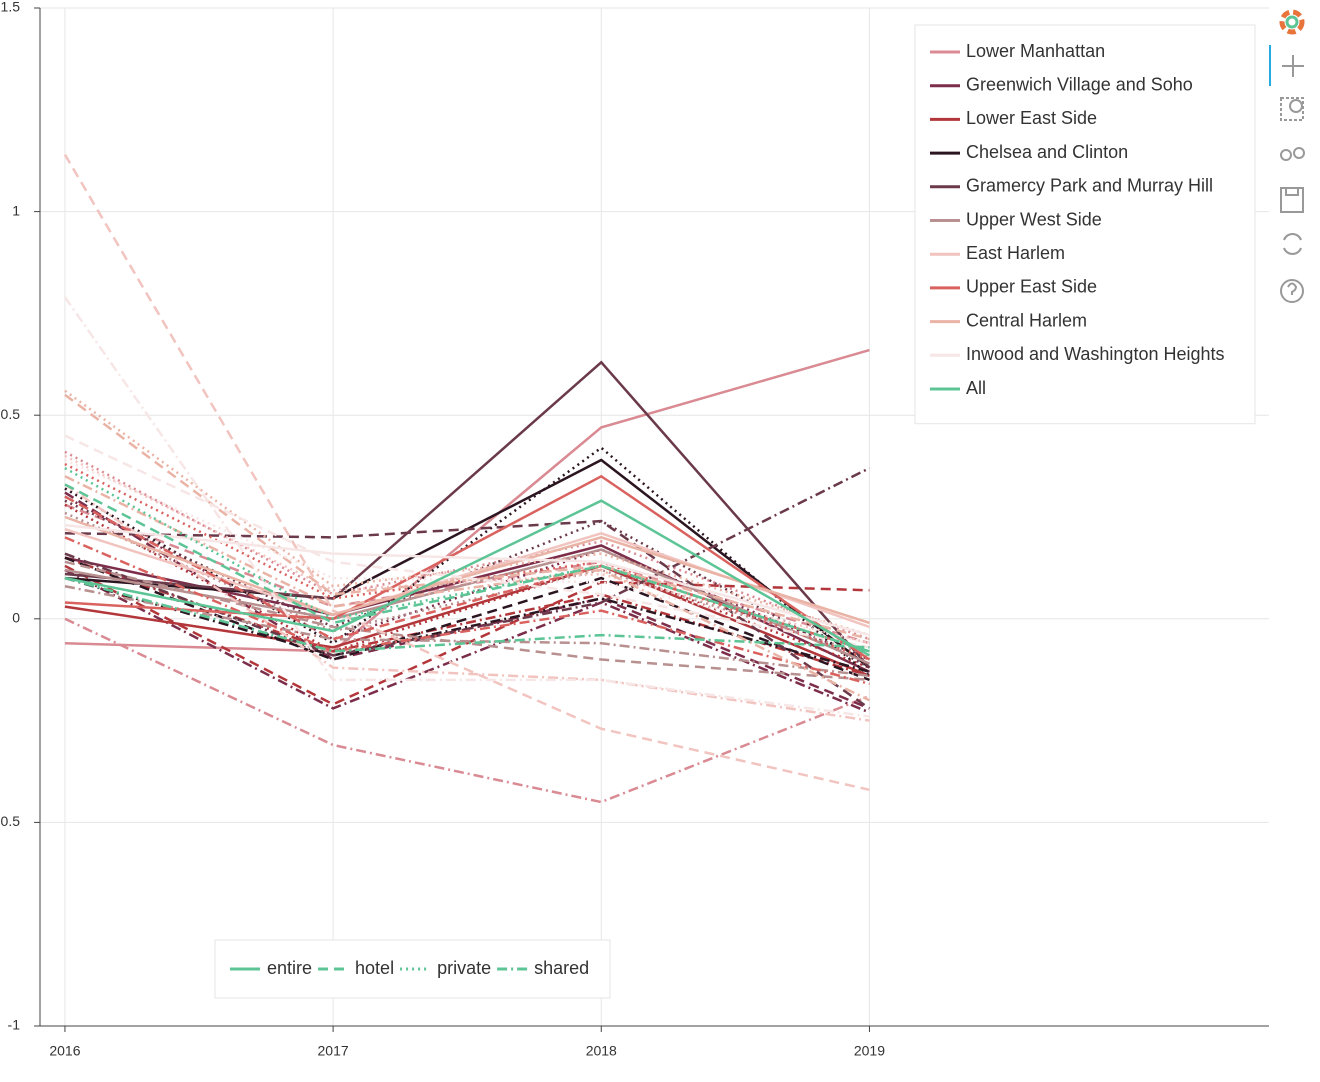 This screenshot has height=1082, width=1320. What do you see at coordinates (1031, 118) in the screenshot?
I see `legend-label: Lower East Side` at bounding box center [1031, 118].